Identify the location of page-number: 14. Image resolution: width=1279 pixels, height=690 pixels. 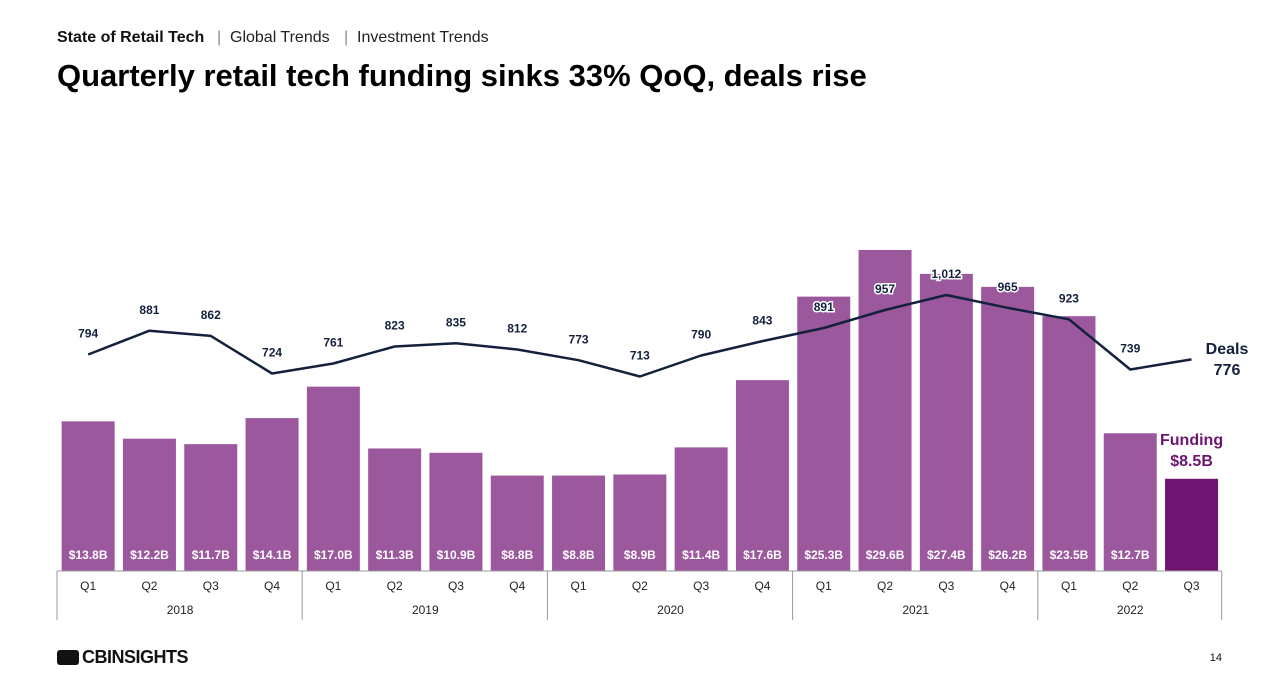
(1216, 658).